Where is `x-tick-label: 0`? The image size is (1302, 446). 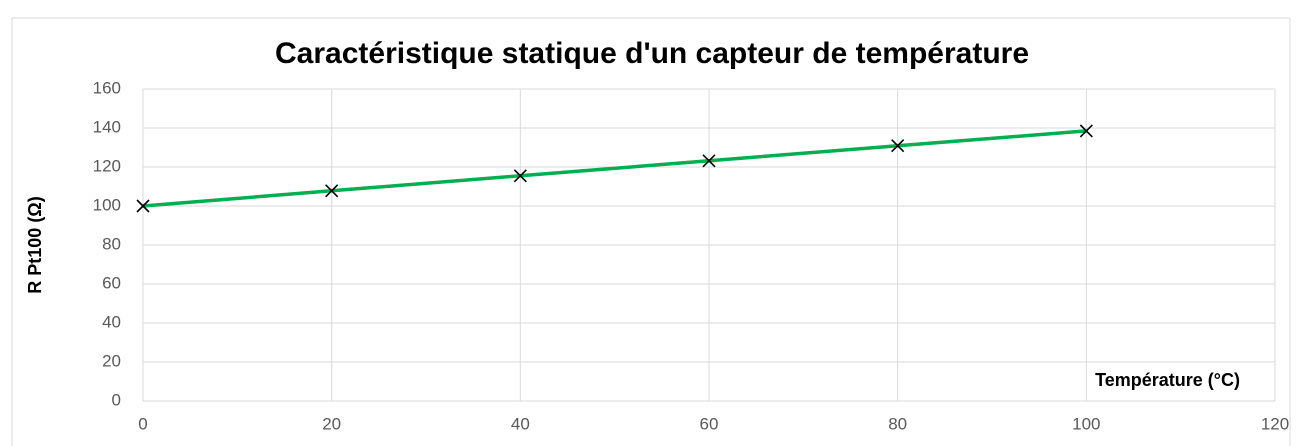 x-tick-label: 0 is located at coordinates (142, 423).